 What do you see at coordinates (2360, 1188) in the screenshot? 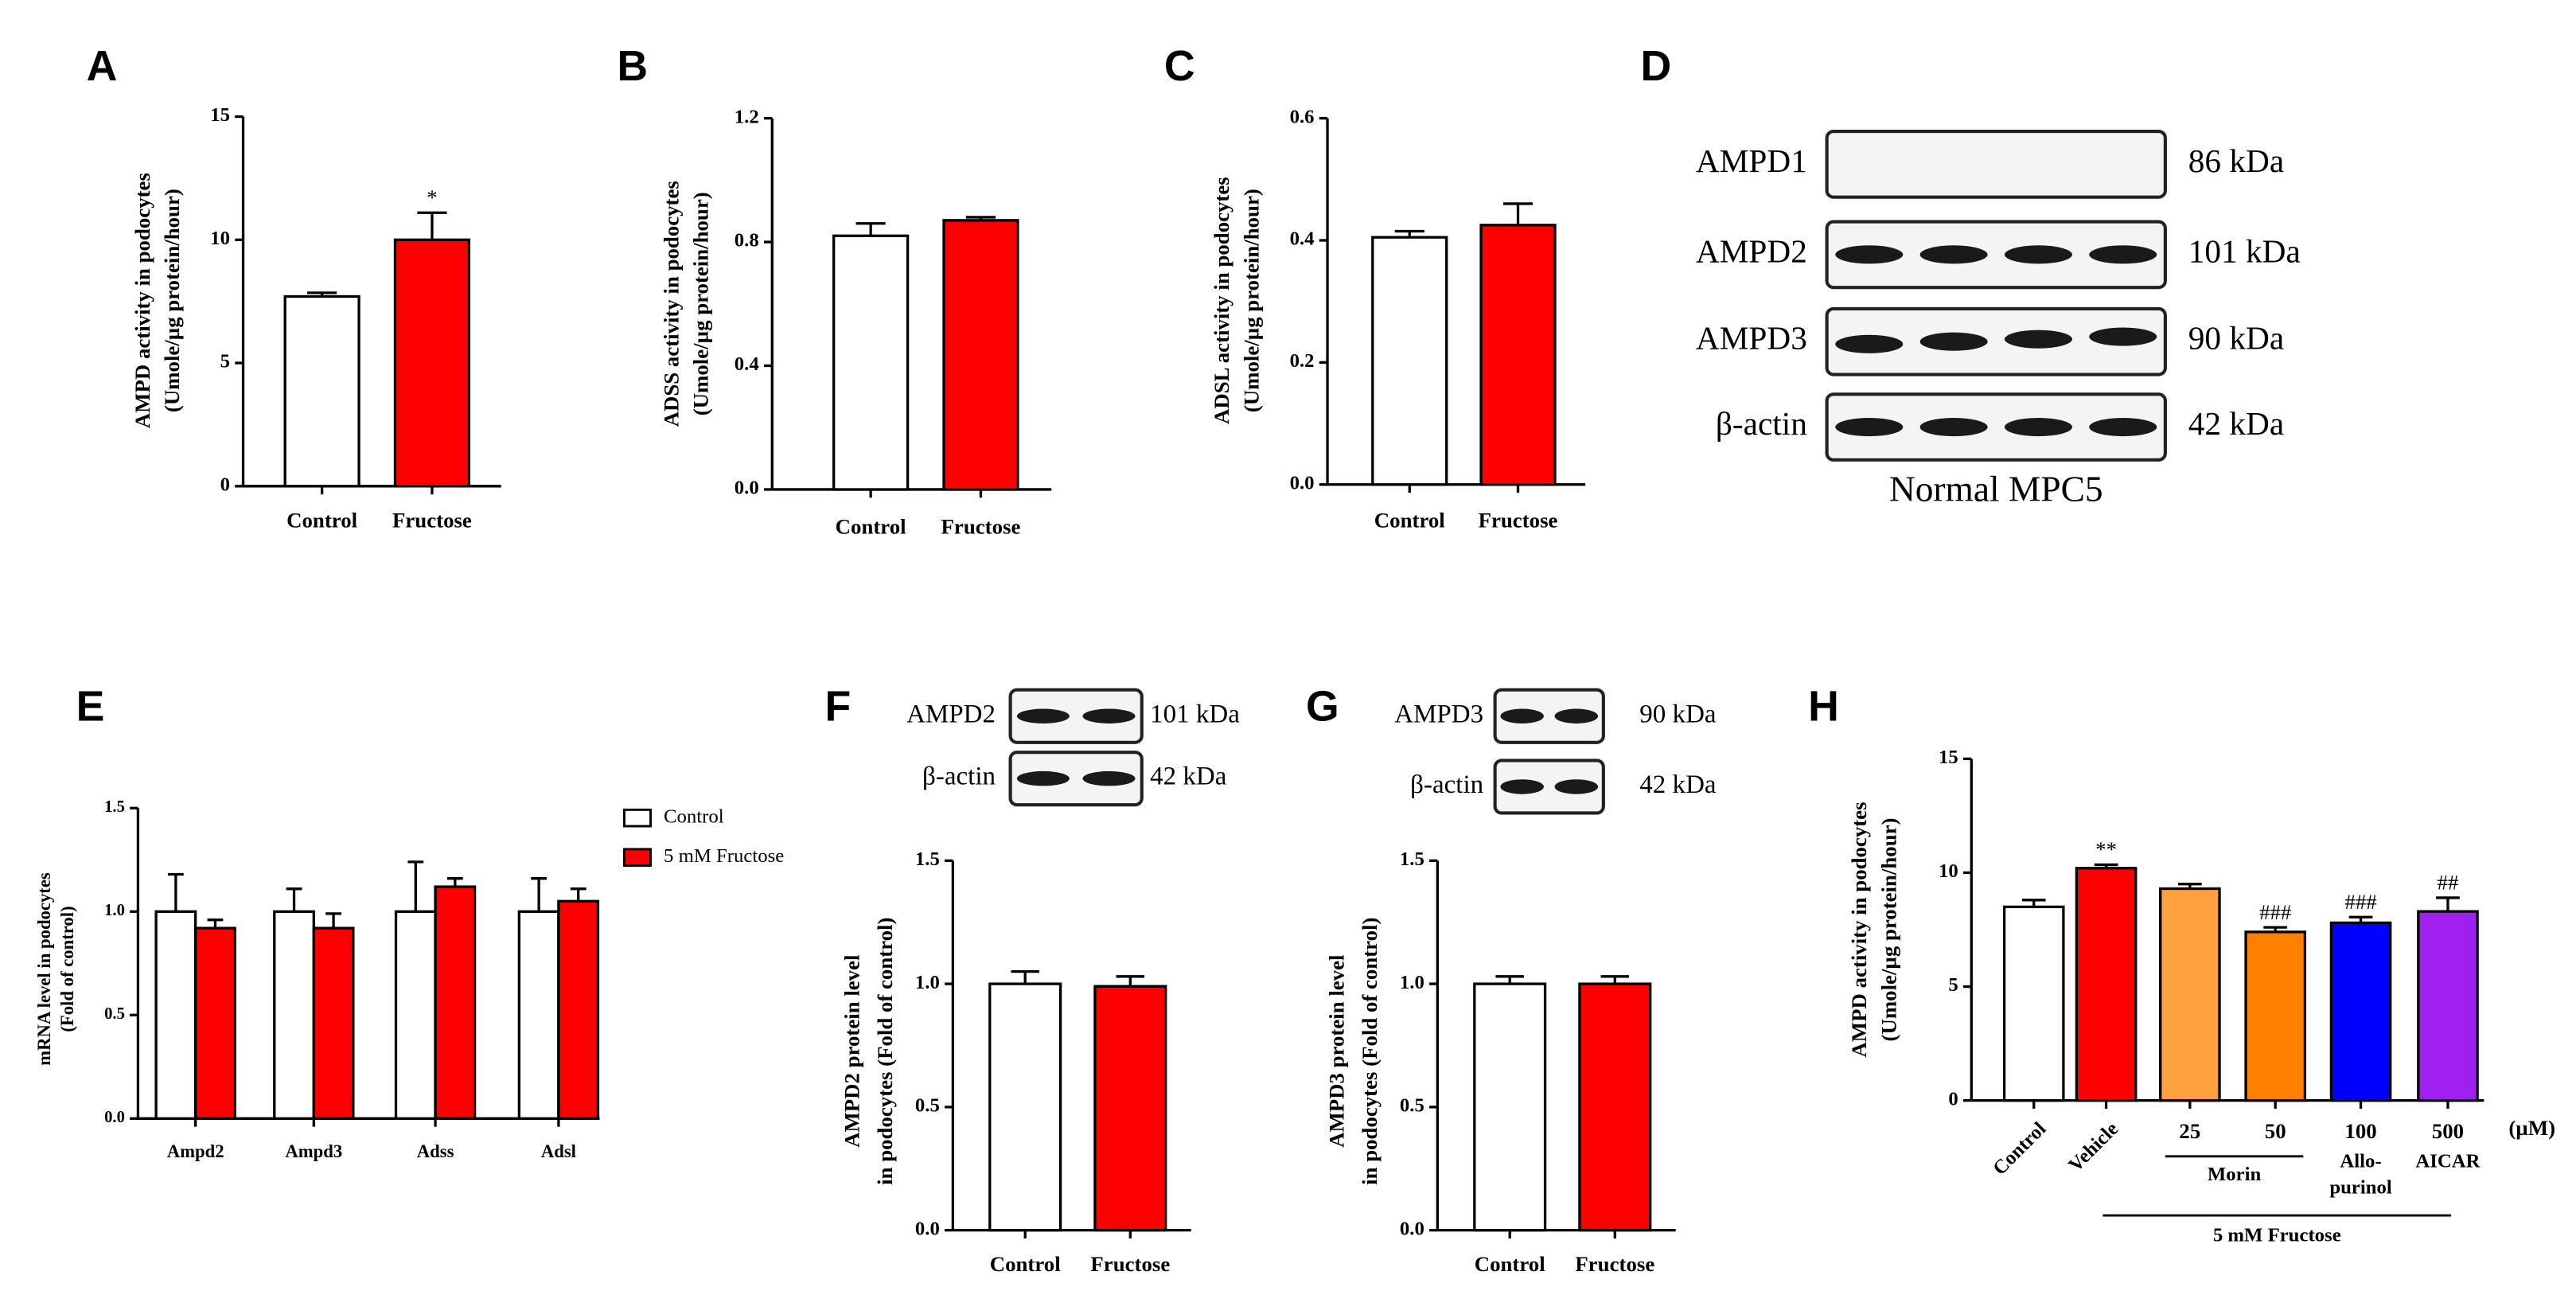
I see `group-label: purinol` at bounding box center [2360, 1188].